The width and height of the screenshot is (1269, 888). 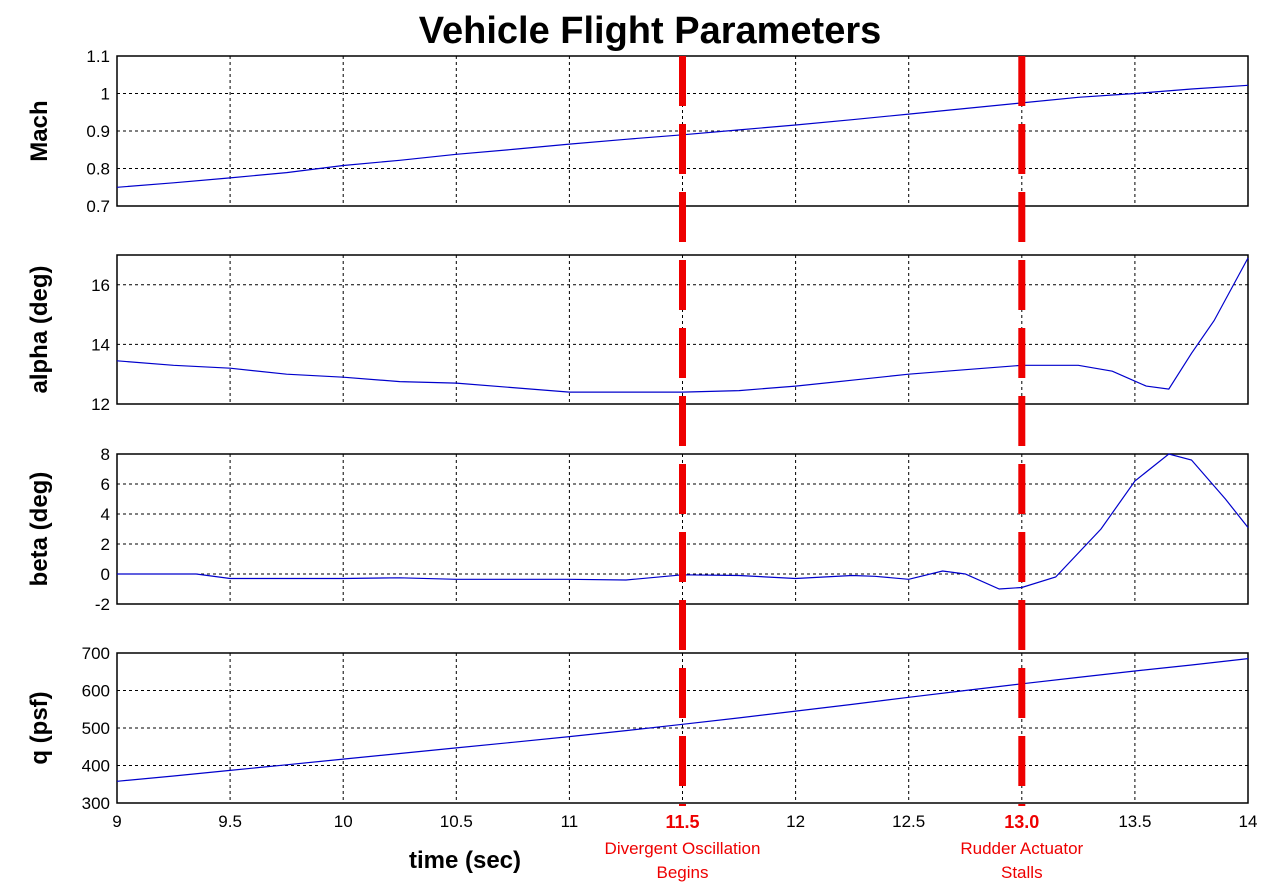 What do you see at coordinates (105, 544) in the screenshot?
I see `y-tick-label: 2` at bounding box center [105, 544].